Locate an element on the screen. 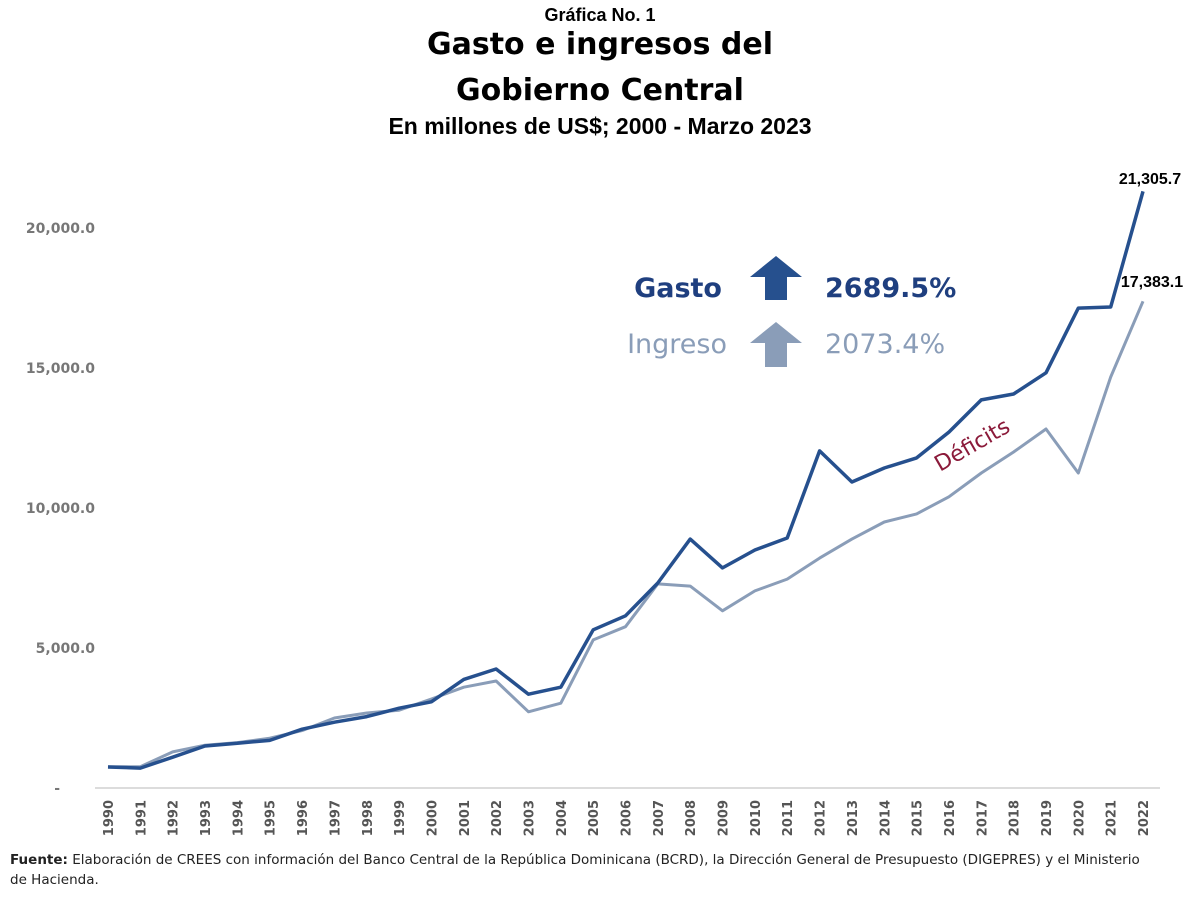 This screenshot has width=1200, height=900. x-tick-label: 1995 is located at coordinates (271, 818).